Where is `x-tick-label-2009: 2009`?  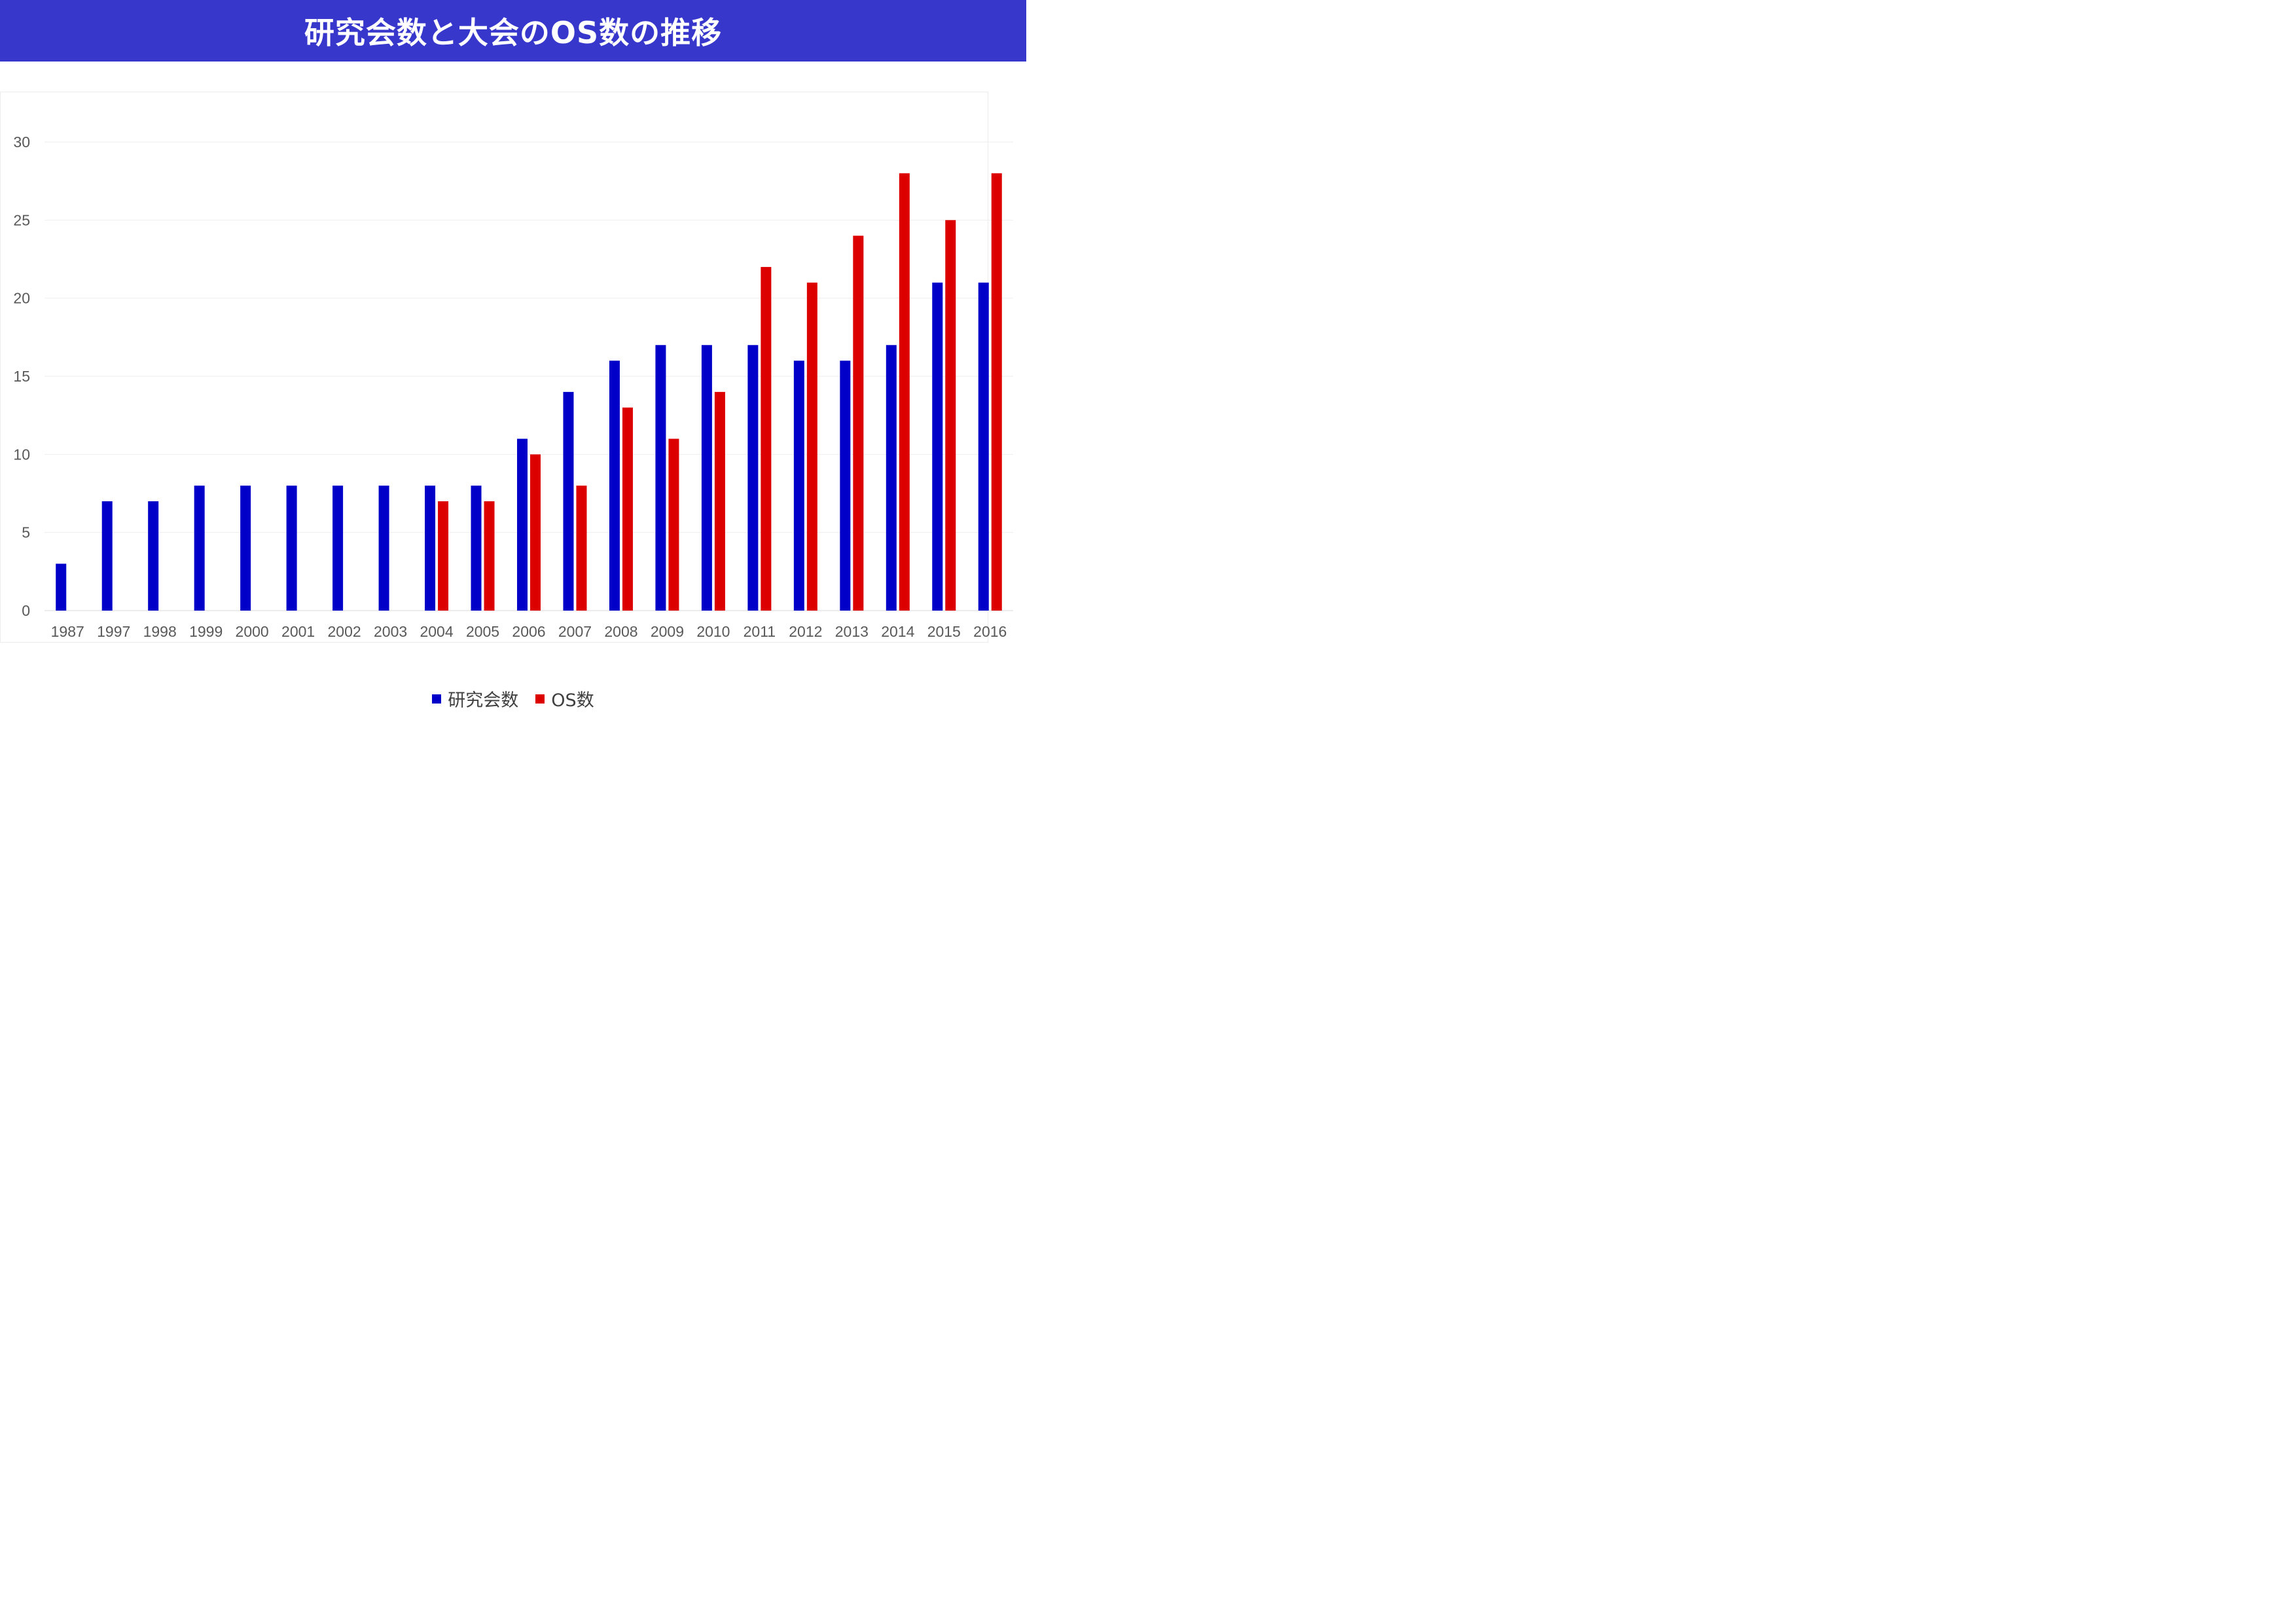 x-tick-label-2009: 2009 is located at coordinates (667, 631).